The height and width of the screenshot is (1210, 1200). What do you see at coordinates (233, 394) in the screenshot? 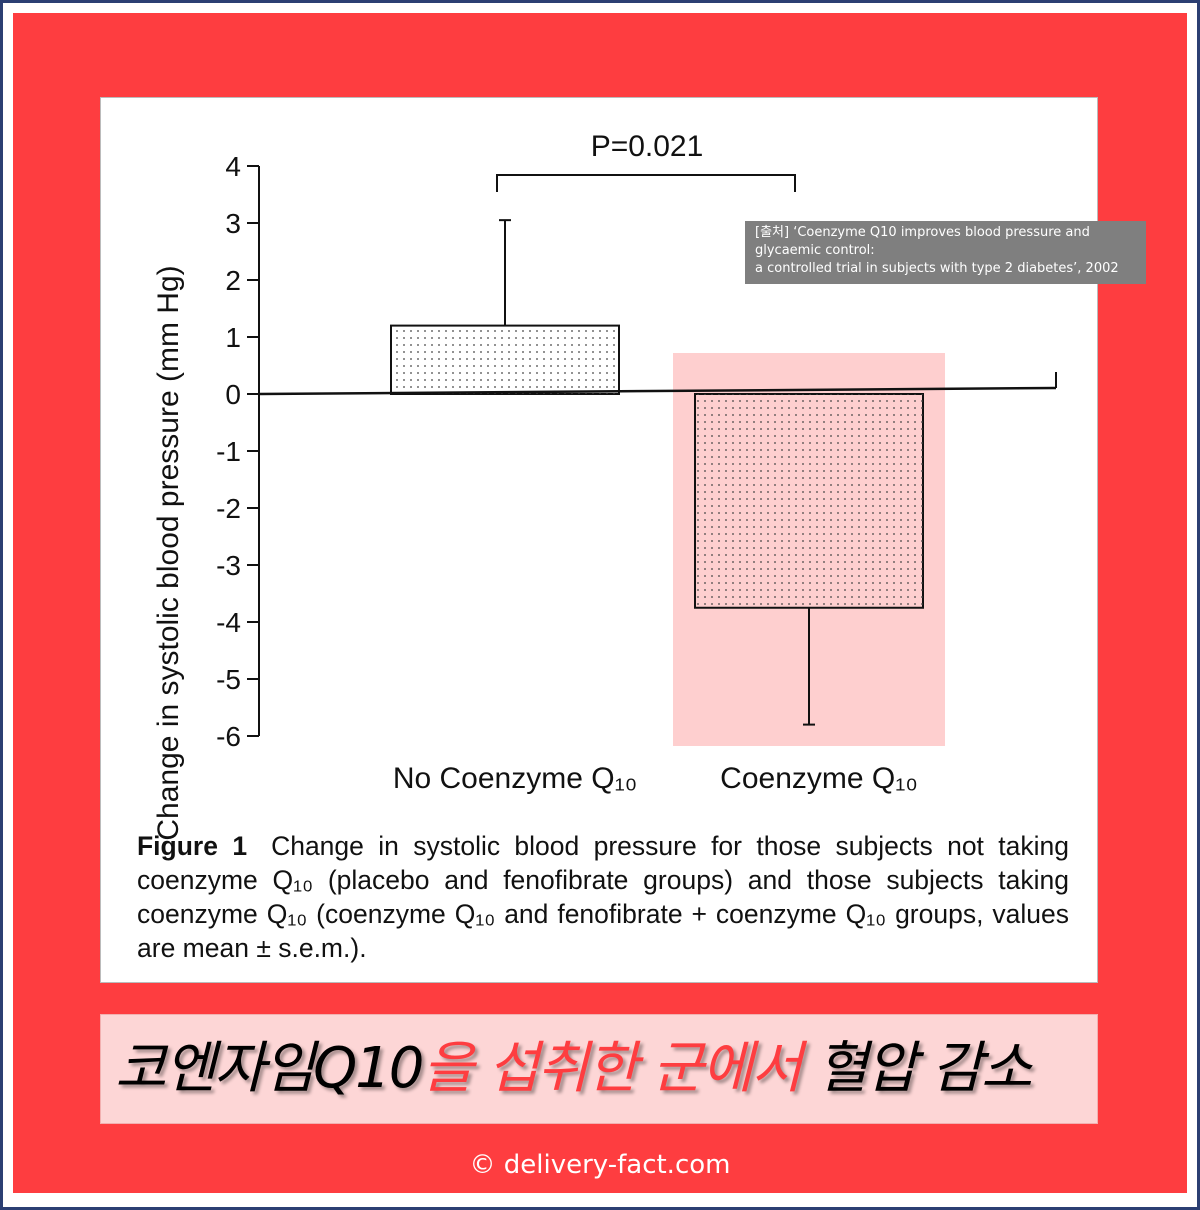
I see `y-tick-label: 0` at bounding box center [233, 394].